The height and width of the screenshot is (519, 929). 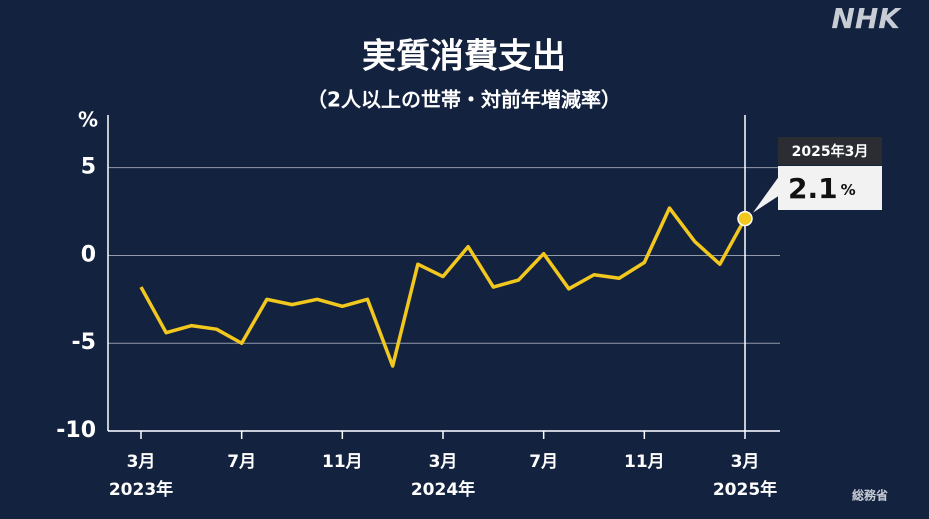 I want to click on source: 総務省, so click(x=870, y=495).